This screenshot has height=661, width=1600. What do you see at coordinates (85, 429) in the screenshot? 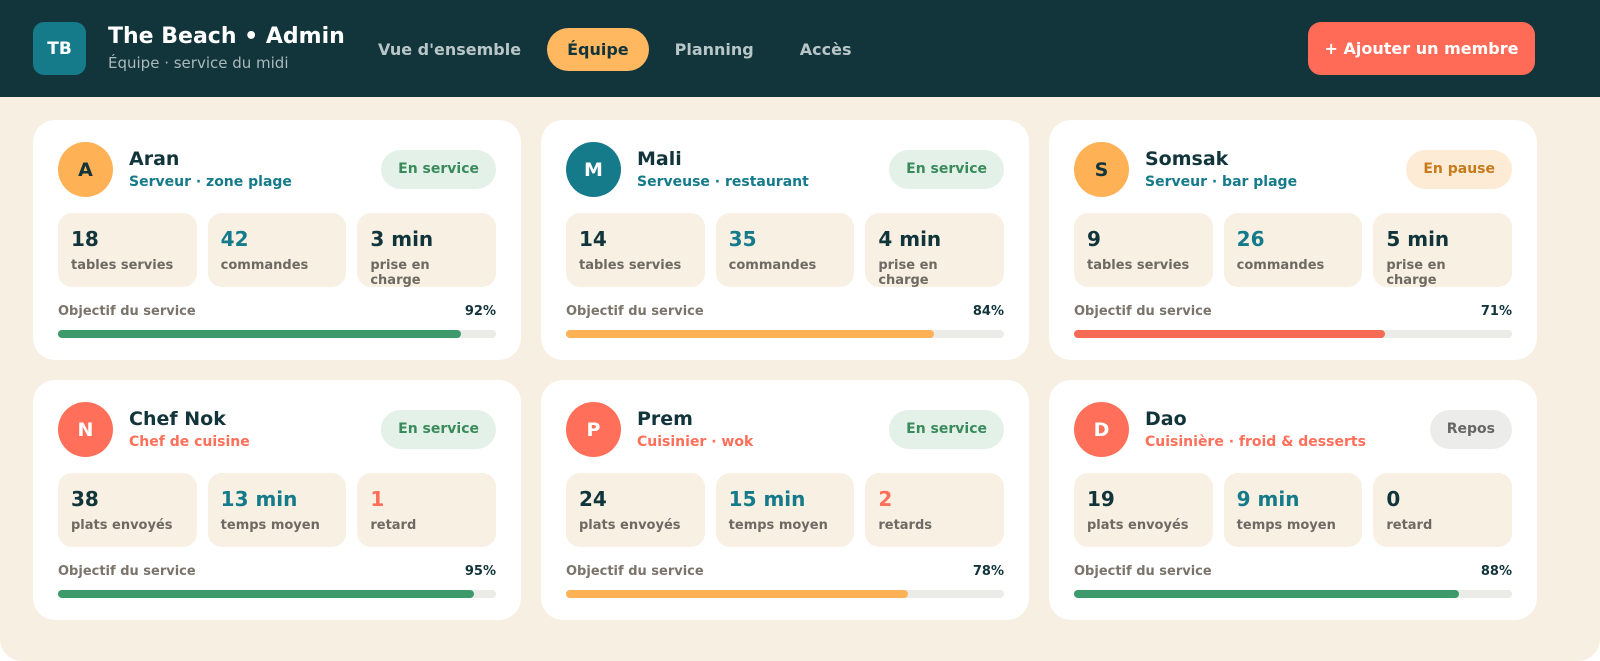
I see `avatar: N` at bounding box center [85, 429].